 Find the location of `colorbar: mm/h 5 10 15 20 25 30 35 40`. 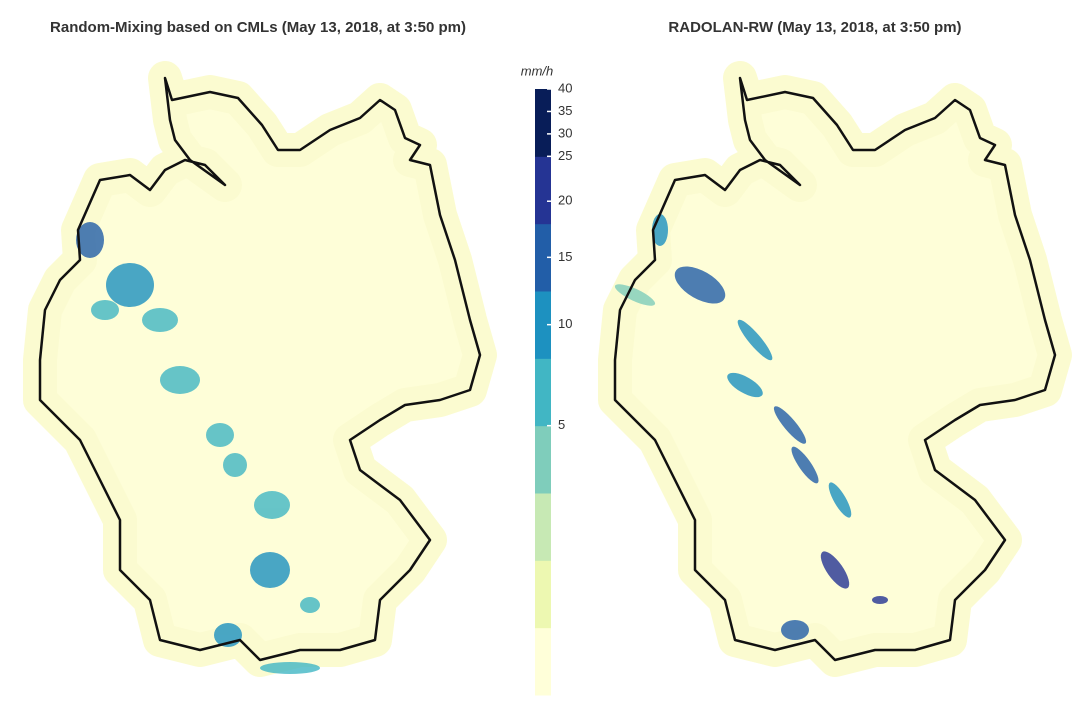

colorbar: mm/h 5 10 15 20 25 30 35 40 is located at coordinates (546, 379).